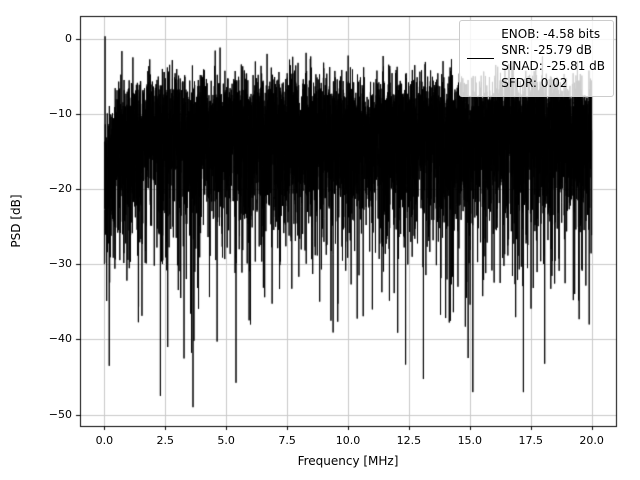  Describe the element at coordinates (591, 440) in the screenshot. I see `x-tick-label: 20.0` at that location.